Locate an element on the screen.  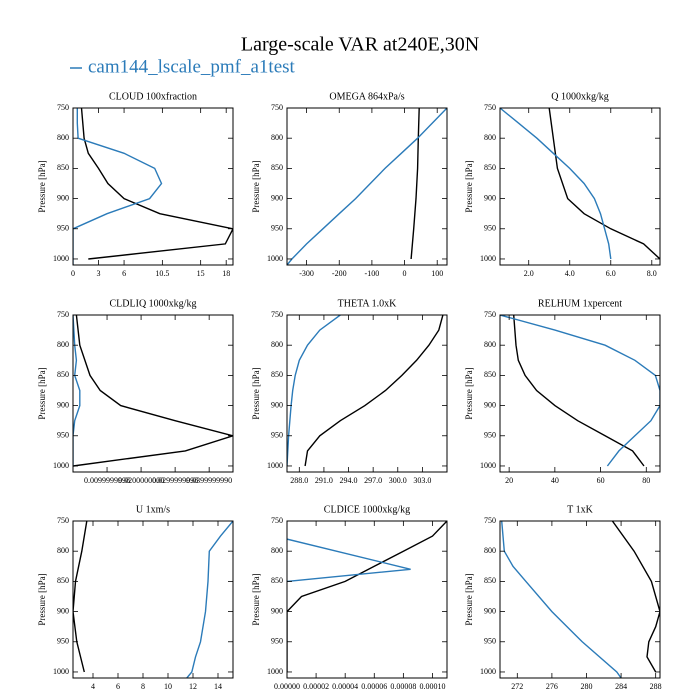
x-tick-label: -100 is located at coordinates (372, 273).